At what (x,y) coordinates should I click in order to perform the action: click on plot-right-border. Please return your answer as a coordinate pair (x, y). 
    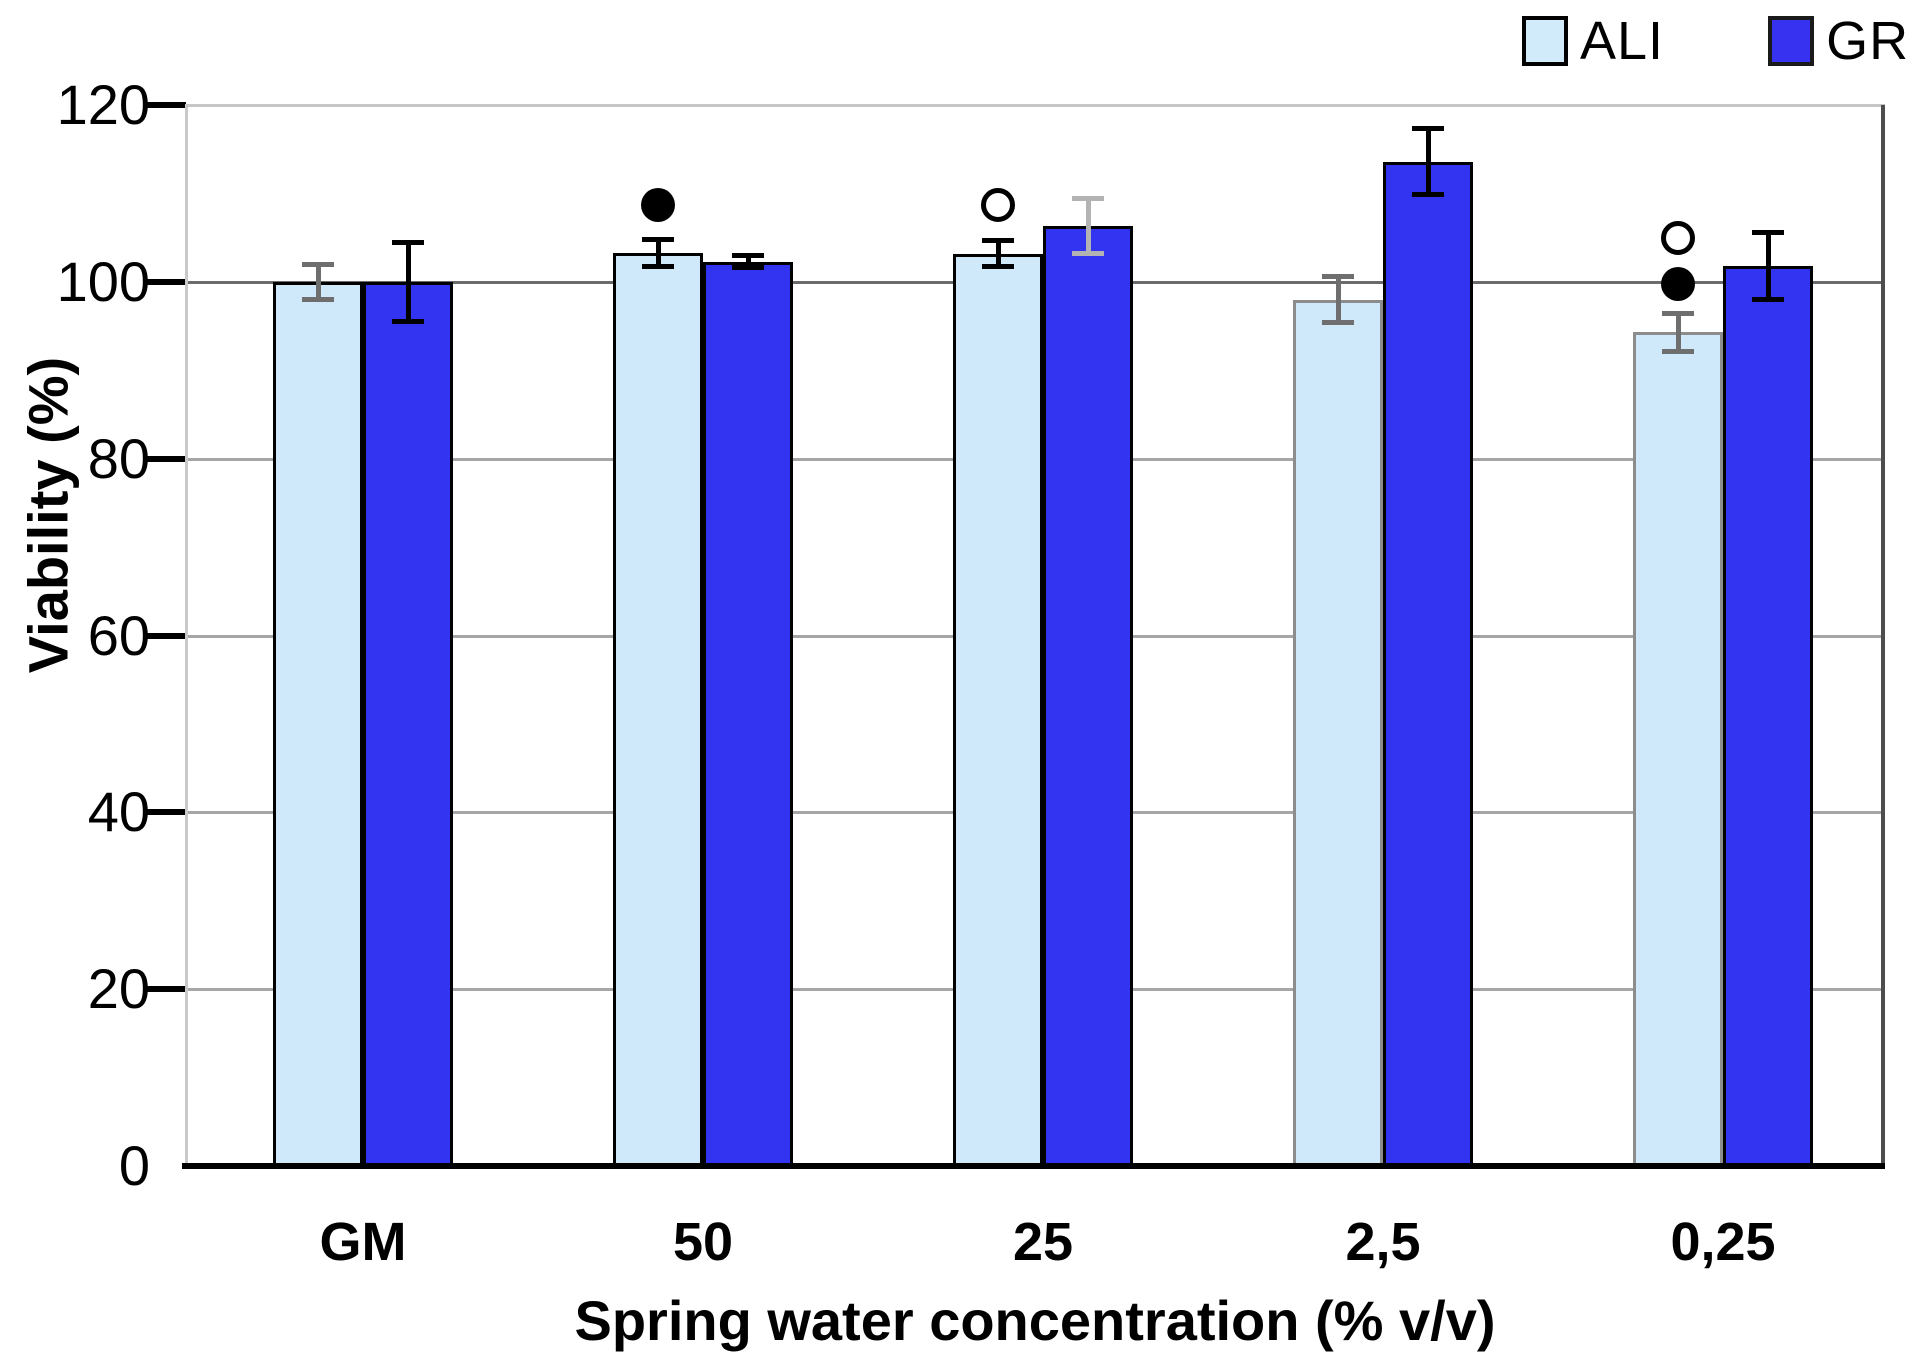
    Looking at the image, I should click on (1883, 635).